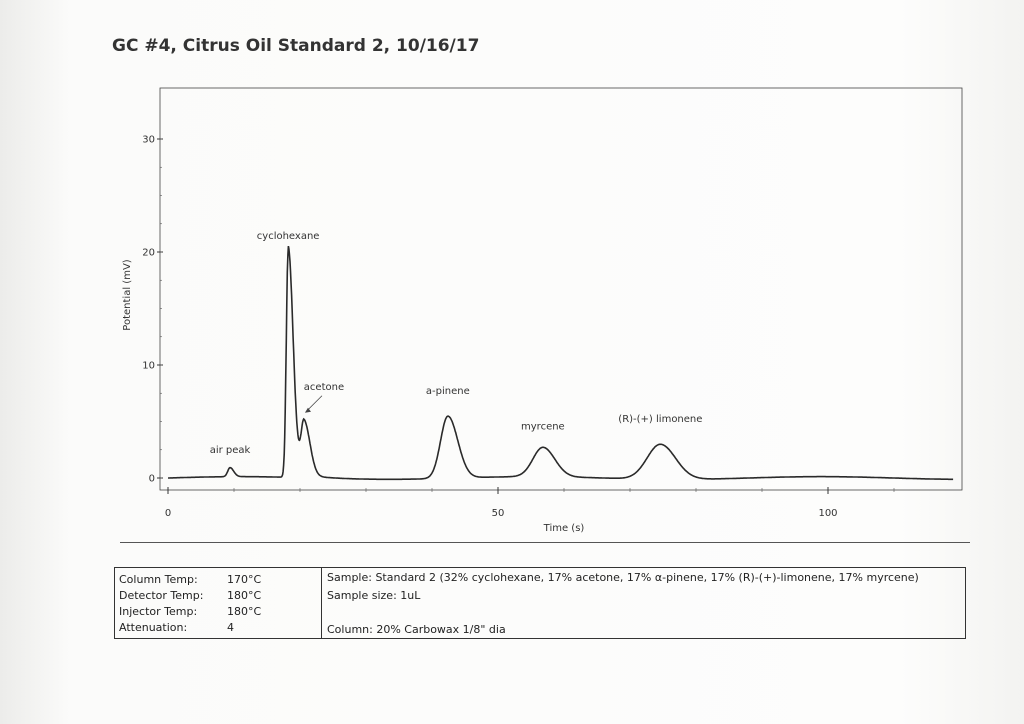 This screenshot has width=1024, height=724. What do you see at coordinates (416, 629) in the screenshot?
I see `column-description: Column: 20% Carbowax 1/8" dia` at bounding box center [416, 629].